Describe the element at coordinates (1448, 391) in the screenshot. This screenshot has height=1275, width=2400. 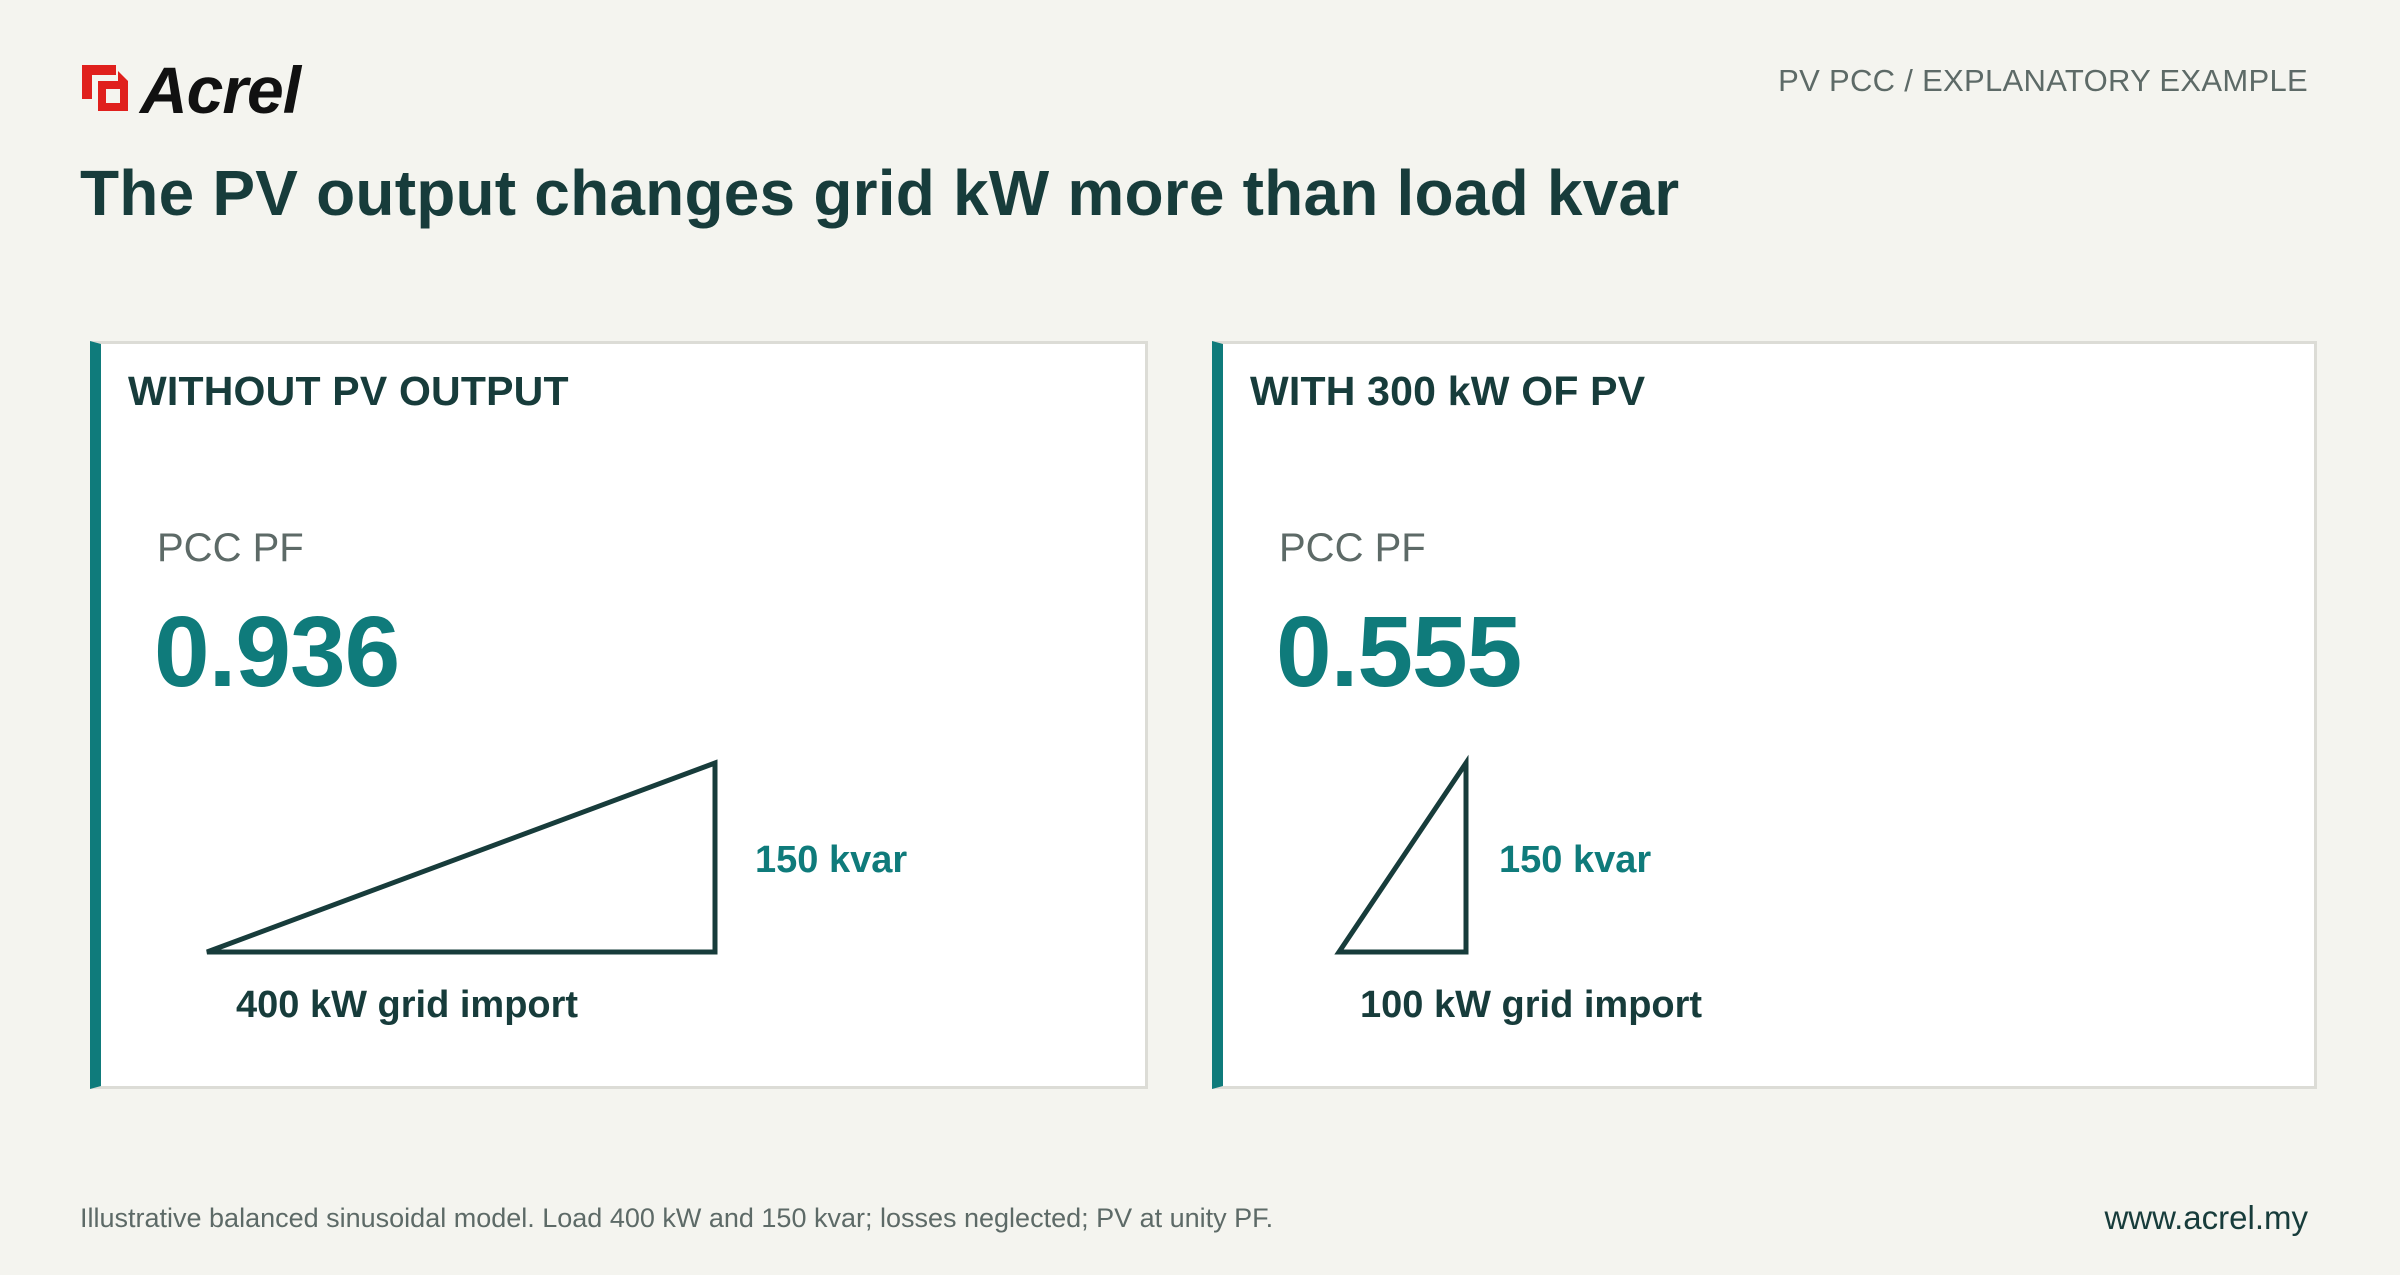
I see `panel-title: WITH 300 kW OF PV` at that location.